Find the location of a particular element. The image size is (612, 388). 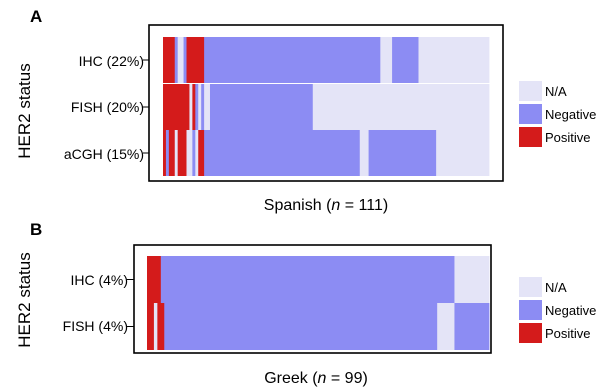

panel-b-xlabel-prefix: Greek ( is located at coordinates (291, 378).